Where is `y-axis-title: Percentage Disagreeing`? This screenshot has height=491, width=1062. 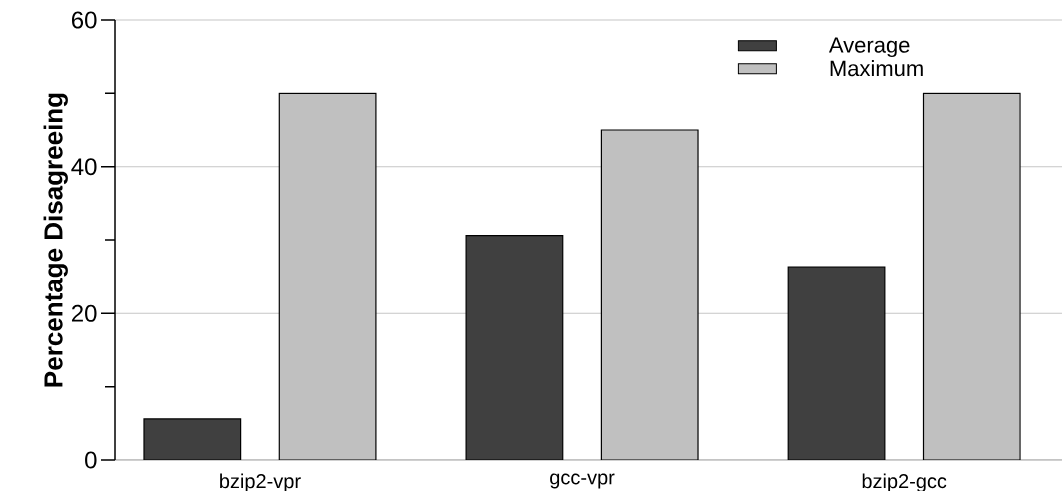
y-axis-title: Percentage Disagreeing is located at coordinates (55, 240).